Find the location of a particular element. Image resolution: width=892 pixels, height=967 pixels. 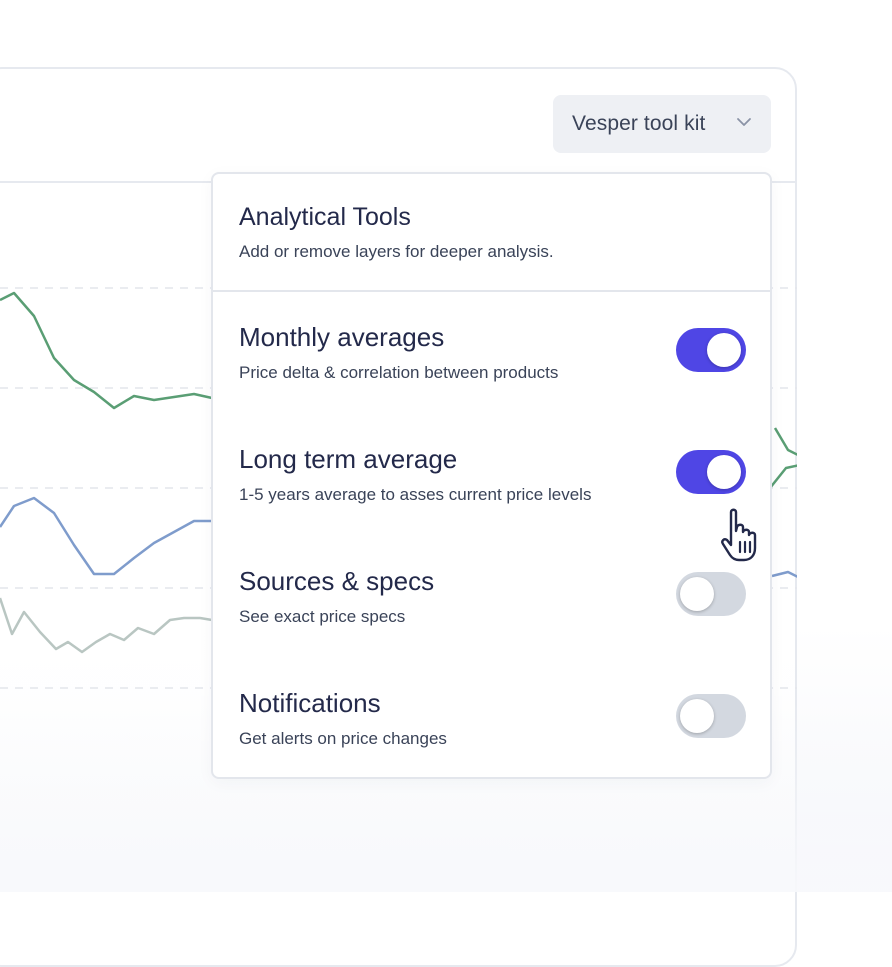

option-description: See exact price specs is located at coordinates (322, 616).